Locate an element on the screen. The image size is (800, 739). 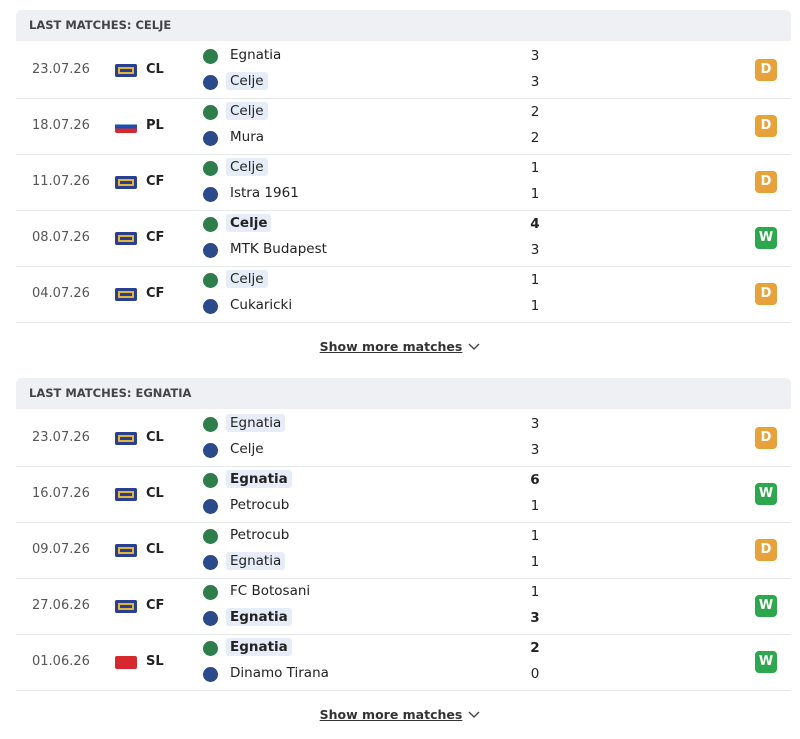
match-row: 01.06.26 SL Egnatia 2 Dinamo Tirana 0 W is located at coordinates (403, 663).